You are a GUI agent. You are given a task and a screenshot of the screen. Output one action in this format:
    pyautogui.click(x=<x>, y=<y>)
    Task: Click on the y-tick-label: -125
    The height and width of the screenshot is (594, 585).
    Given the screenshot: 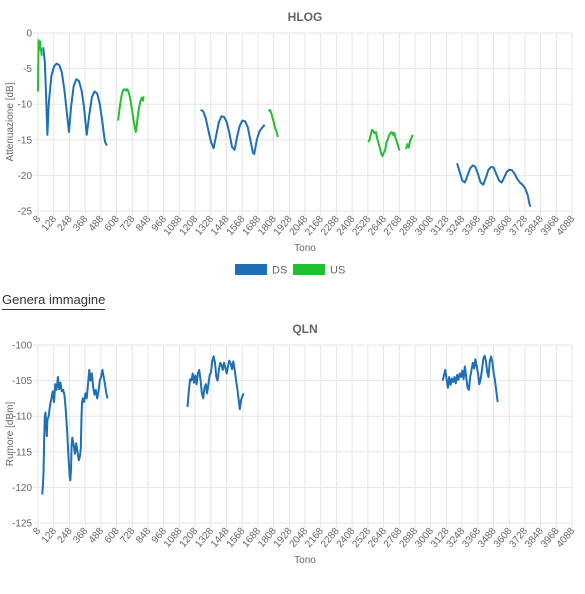 What is the action you would take?
    pyautogui.click(x=22, y=524)
    